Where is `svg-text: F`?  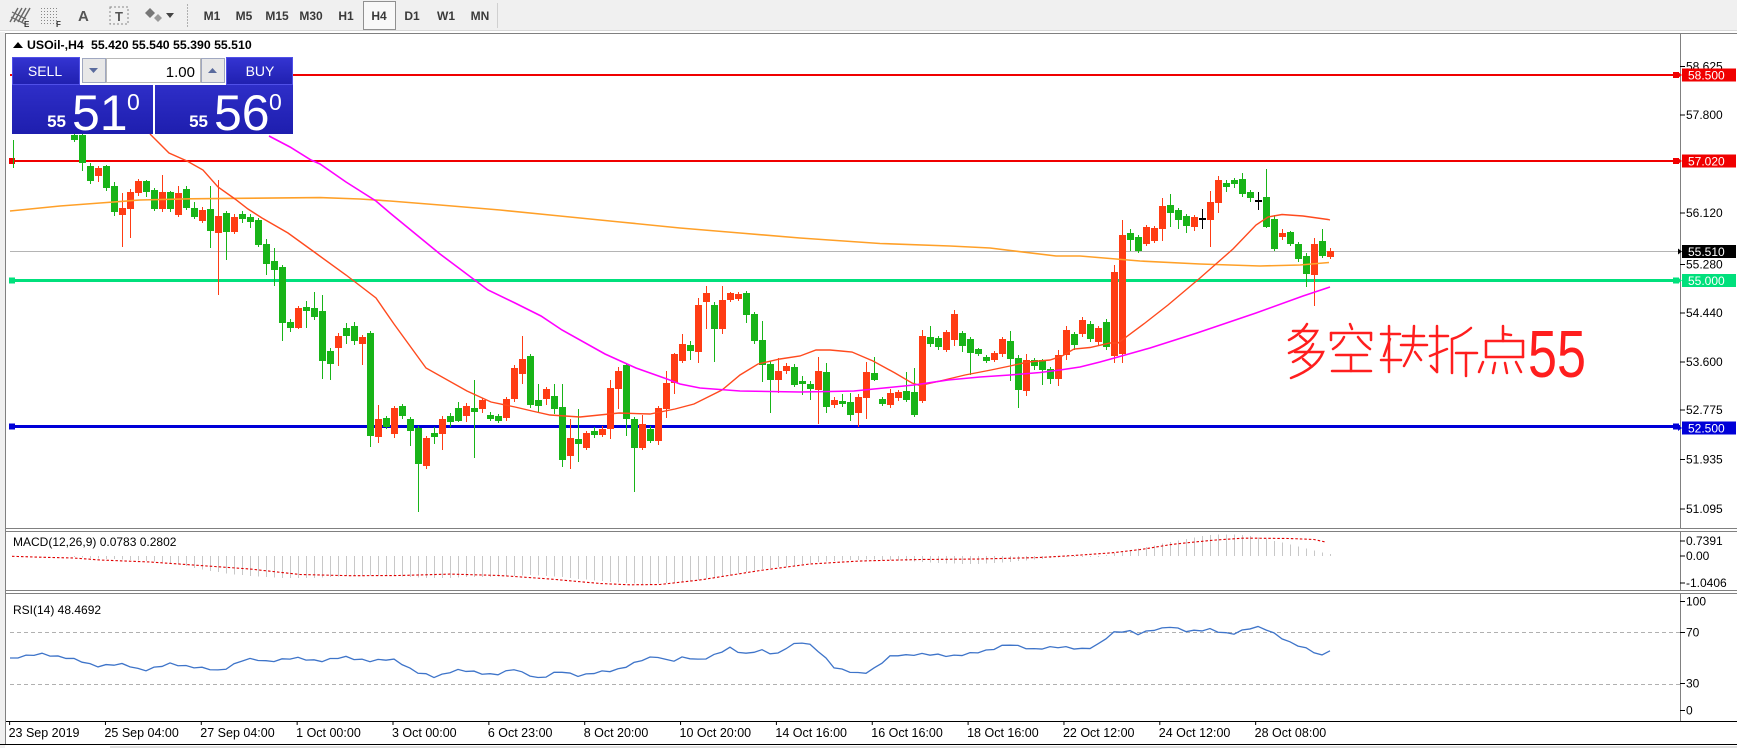
svg-text: F is located at coordinates (58, 24).